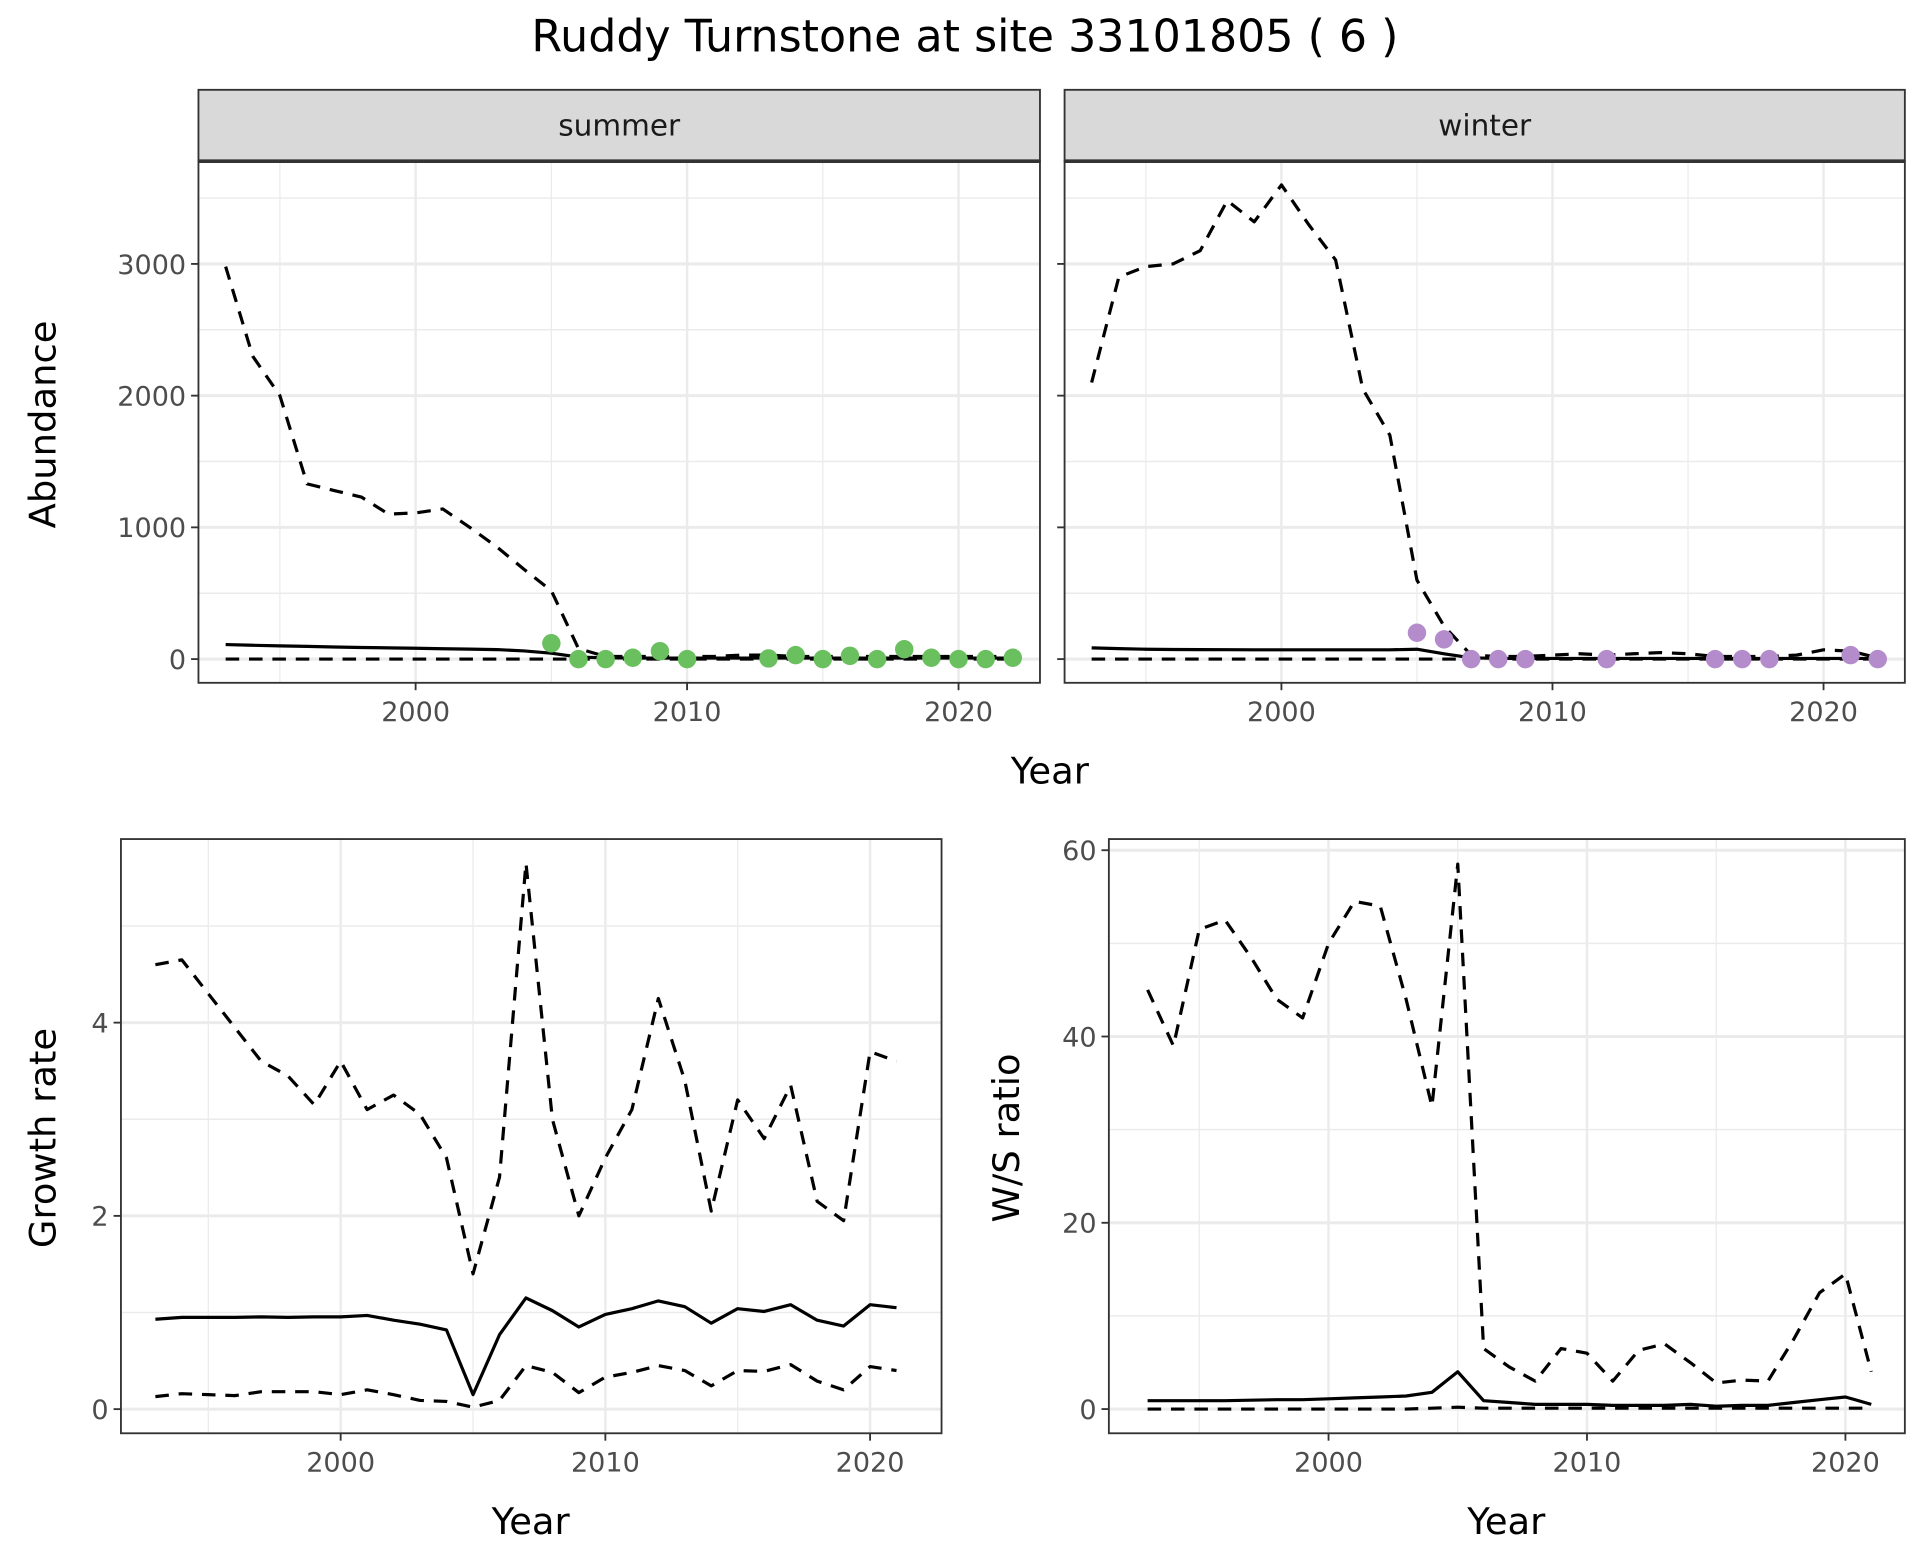 Image resolution: width=1920 pixels, height=1560 pixels. Describe the element at coordinates (526, 1068) in the screenshot. I see `growth-series-upper-line` at that location.